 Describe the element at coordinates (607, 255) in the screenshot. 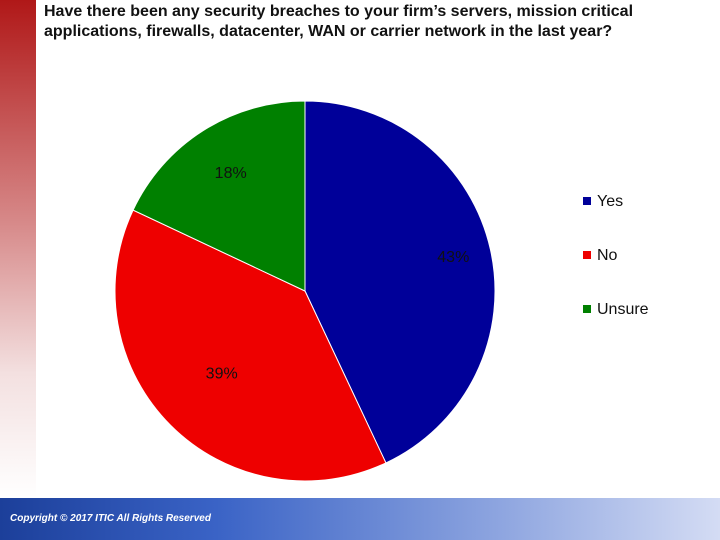

I see `legend-label-no: No` at that location.